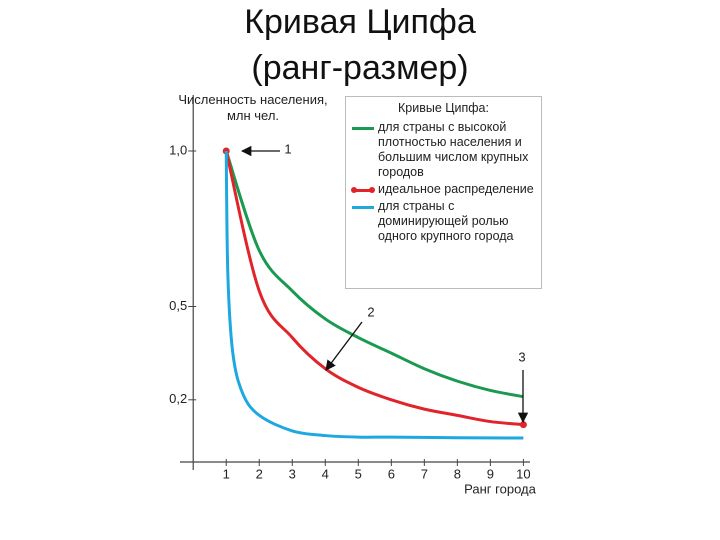 The image size is (720, 540). I want to click on x-axis-label: Ранг города, so click(500, 488).